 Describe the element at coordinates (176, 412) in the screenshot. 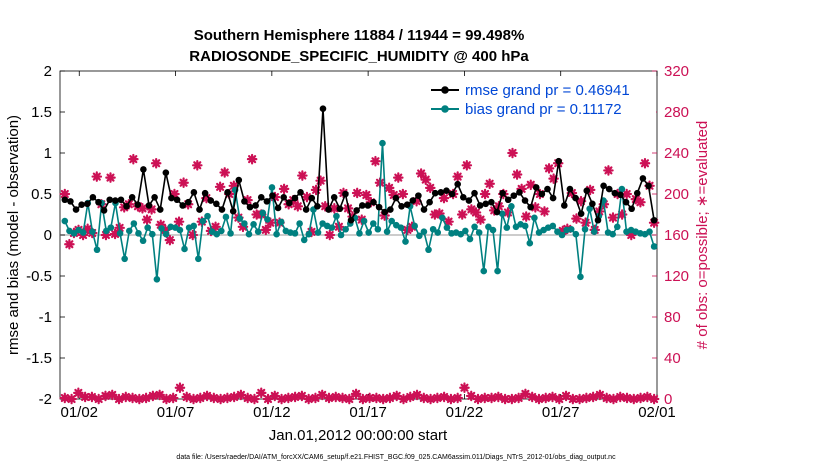

I see `x-tick-label: 01/07` at that location.